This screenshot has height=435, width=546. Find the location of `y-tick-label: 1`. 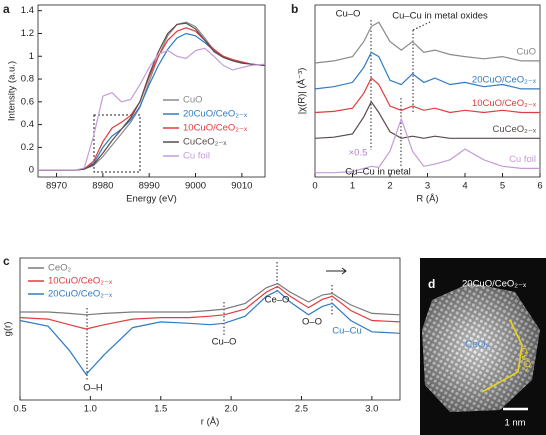

y-tick-label: 1 is located at coordinates (31, 56).